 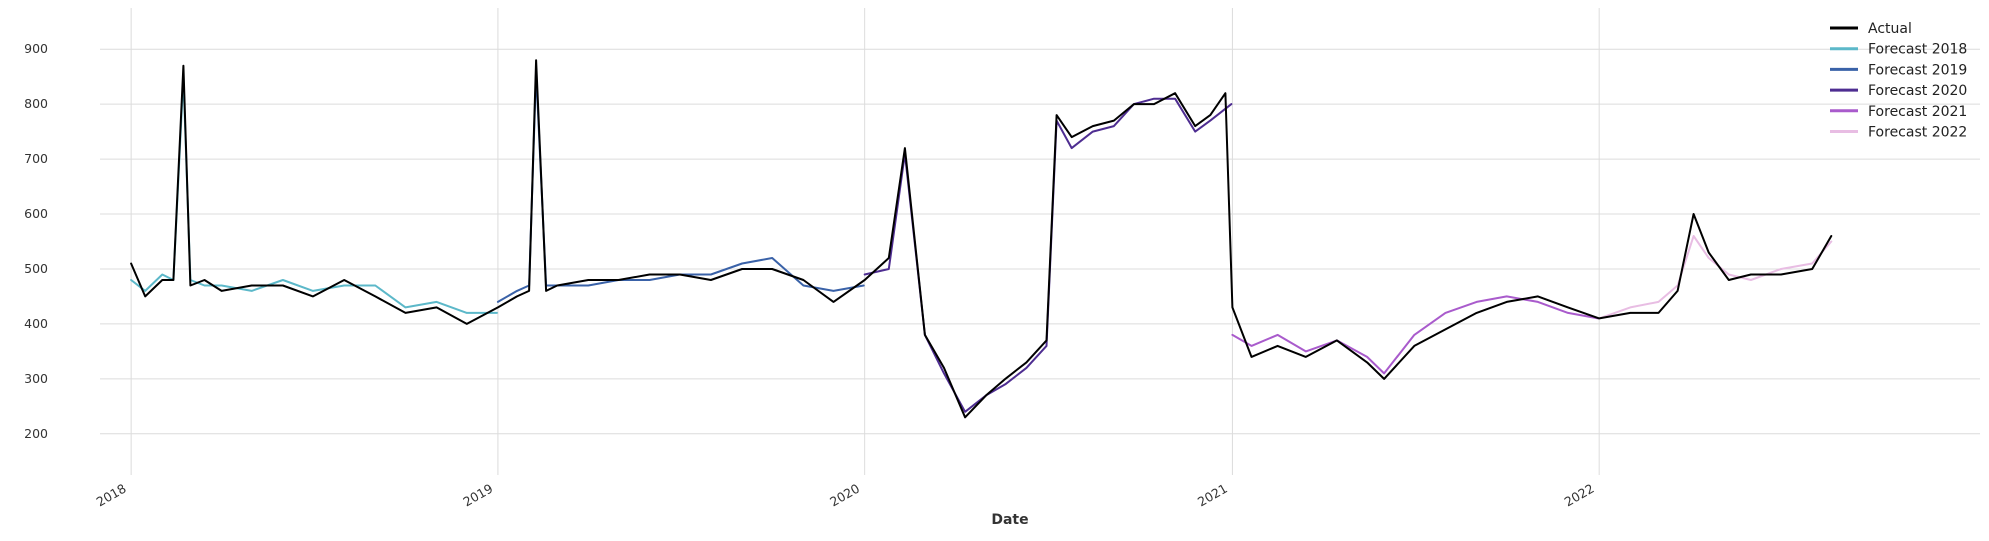 I want to click on legend-label-forecast-2019: Forecast 2019, so click(x=1917, y=70).